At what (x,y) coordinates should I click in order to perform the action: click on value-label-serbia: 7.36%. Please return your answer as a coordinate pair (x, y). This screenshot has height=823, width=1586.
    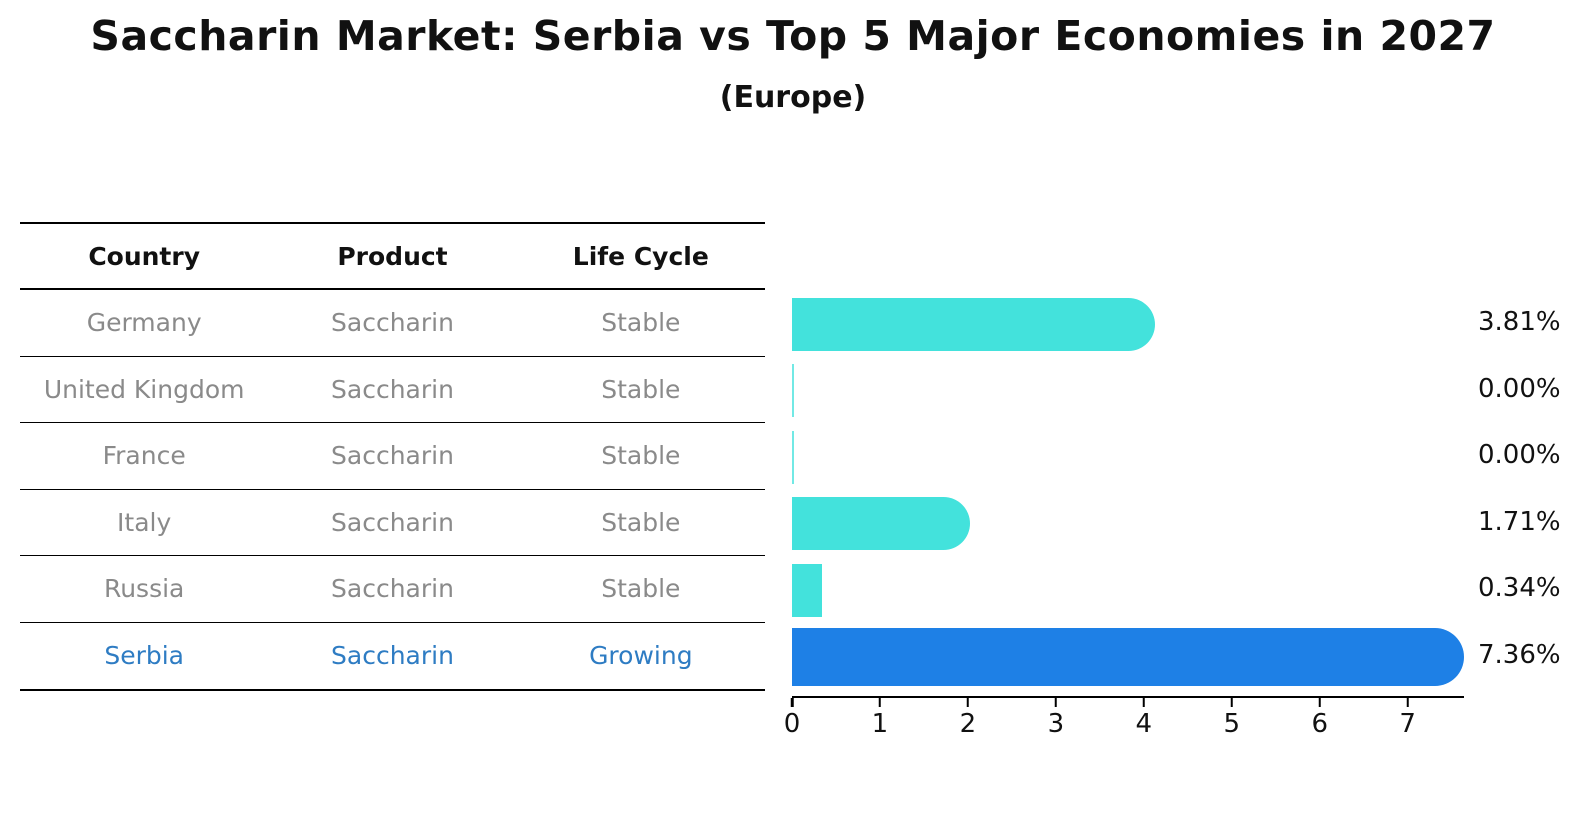
    Looking at the image, I should click on (1519, 654).